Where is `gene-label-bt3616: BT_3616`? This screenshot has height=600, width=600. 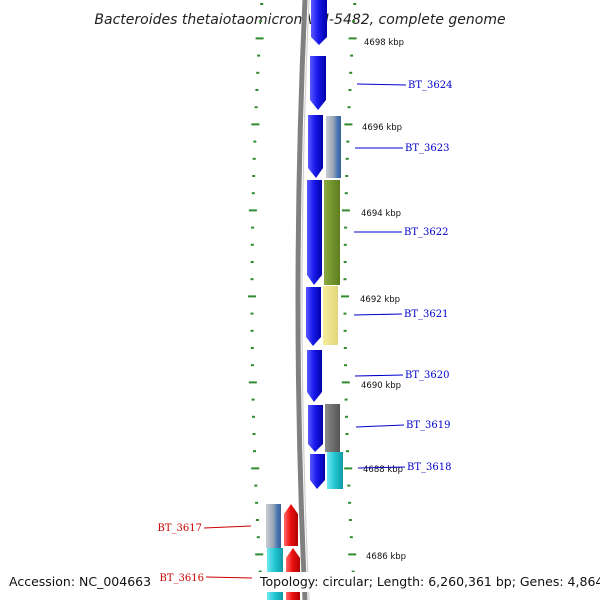
gene-label-bt3616: BT_3616 is located at coordinates (206, 578).